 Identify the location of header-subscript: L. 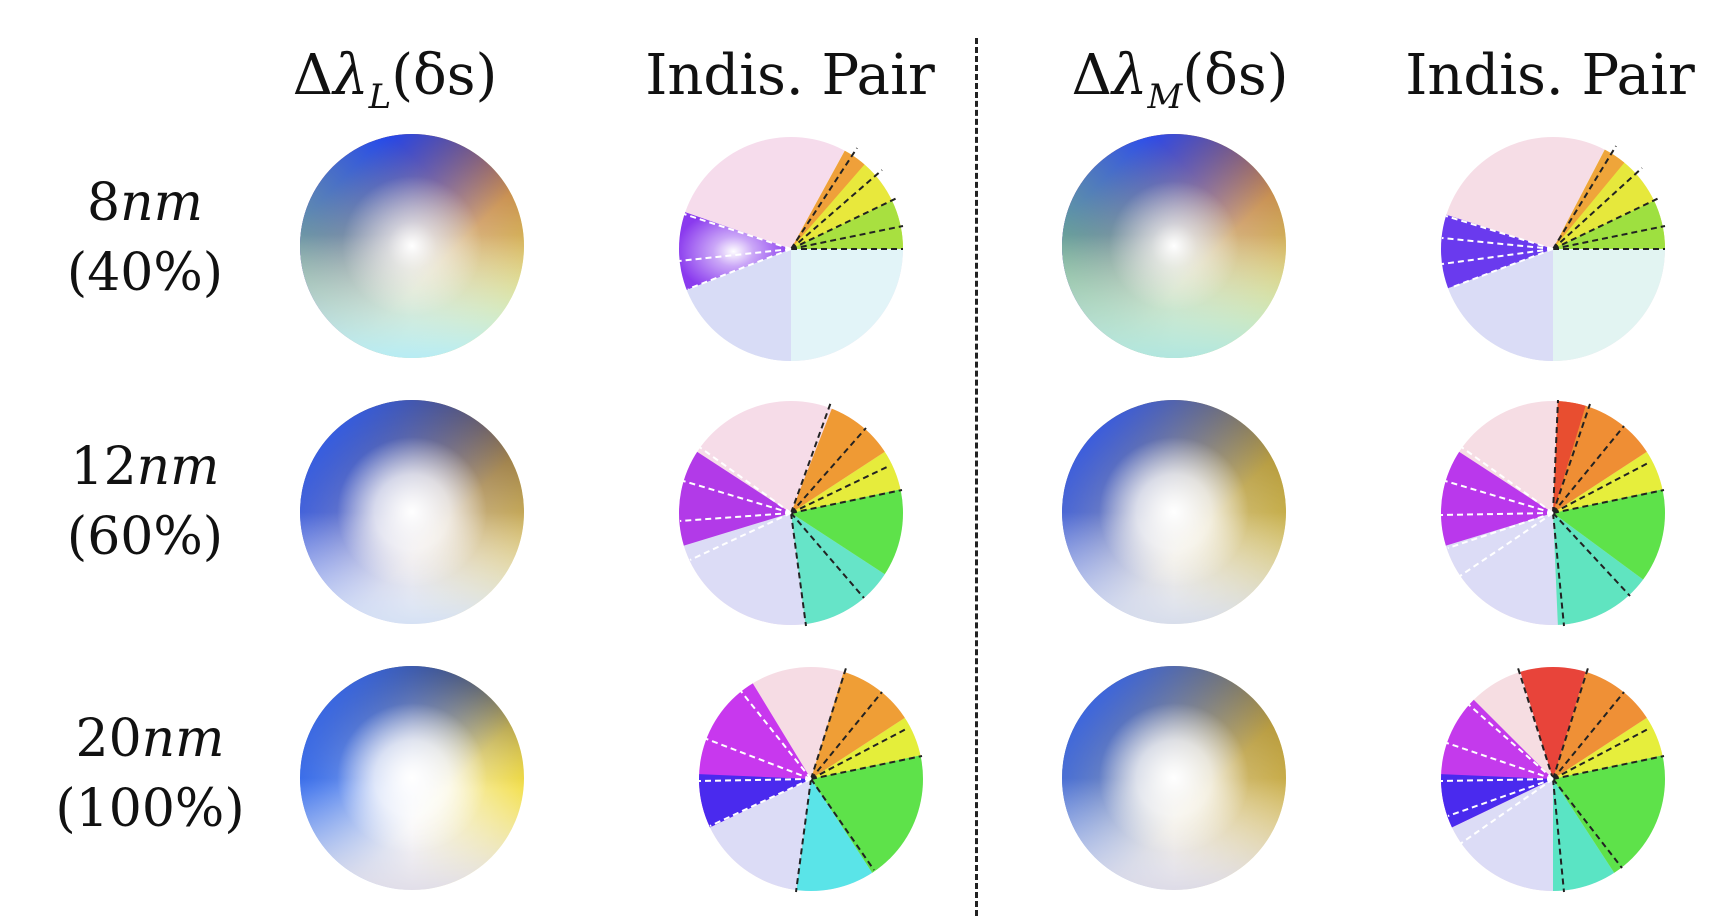
(380, 97).